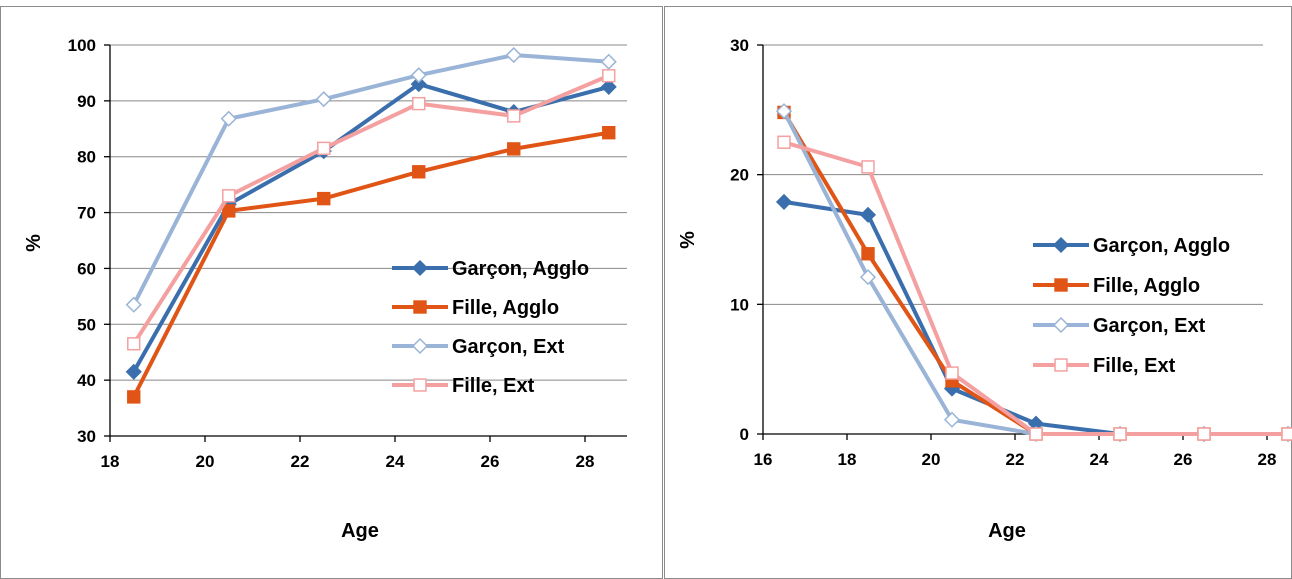 This screenshot has width=1292, height=579. I want to click on y-tick-label: 70, so click(86, 213).